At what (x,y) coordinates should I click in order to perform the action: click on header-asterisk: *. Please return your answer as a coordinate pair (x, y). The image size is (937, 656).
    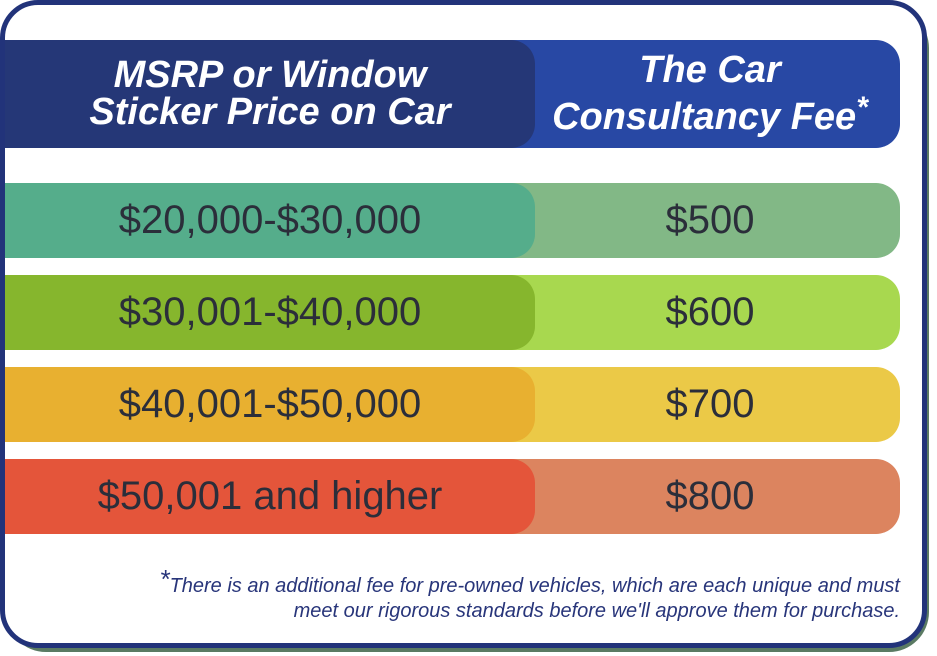
    Looking at the image, I should click on (862, 107).